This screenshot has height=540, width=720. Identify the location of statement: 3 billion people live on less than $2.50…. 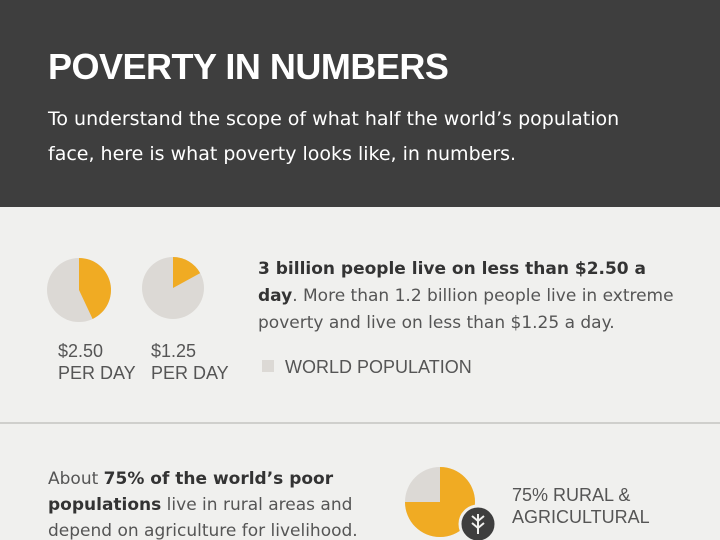
(468, 296).